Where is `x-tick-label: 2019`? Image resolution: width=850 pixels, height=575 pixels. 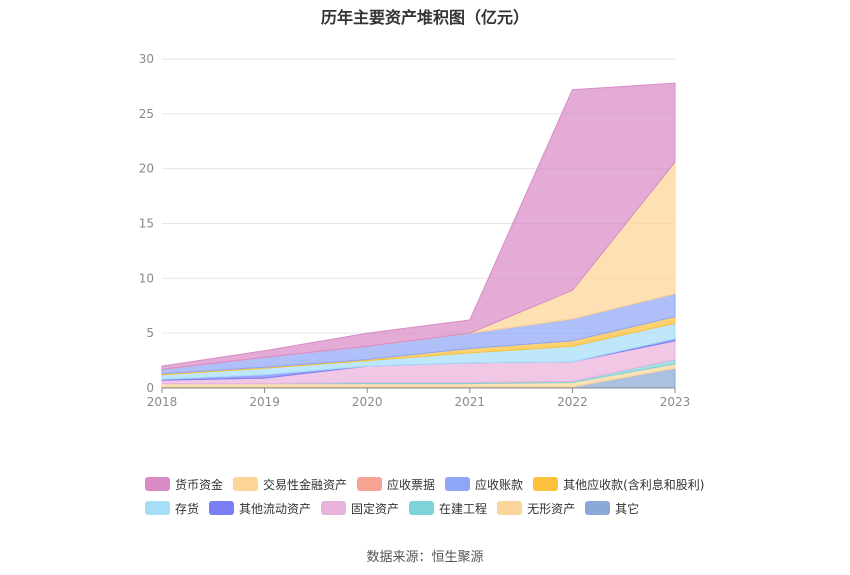
x-tick-label: 2019 is located at coordinates (264, 402).